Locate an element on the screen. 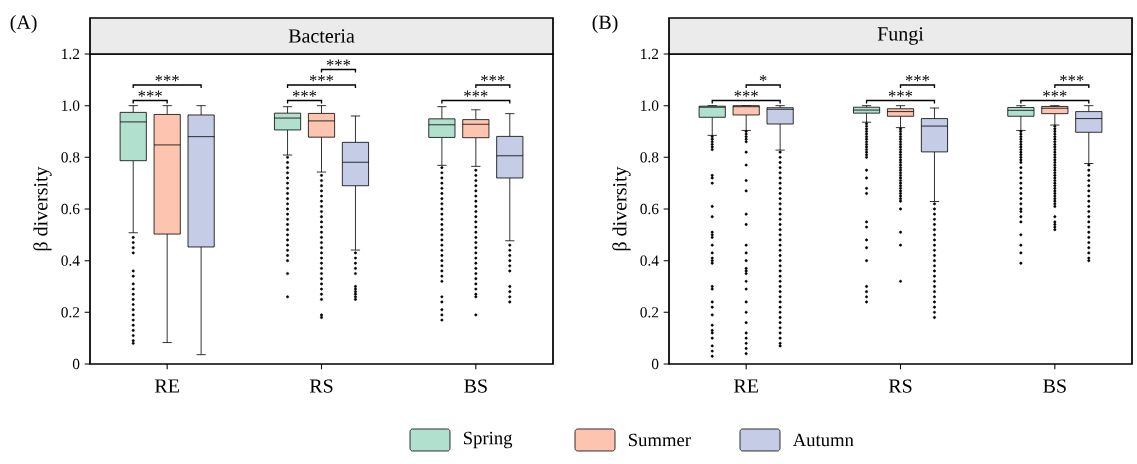 The image size is (1137, 464). chart-title: Fungi is located at coordinates (900, 36).